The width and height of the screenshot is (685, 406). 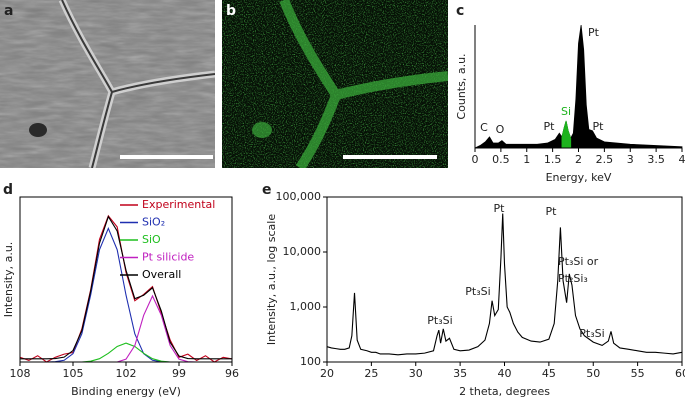 I want to click on x-tick-label: 45, so click(x=549, y=373).